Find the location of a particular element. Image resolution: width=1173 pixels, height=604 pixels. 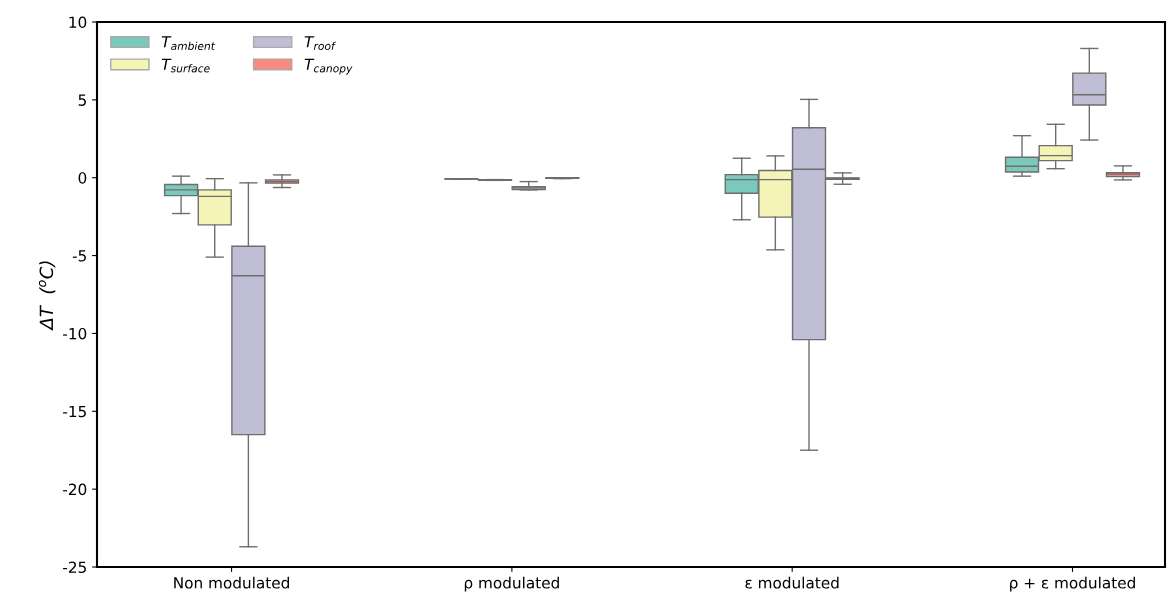

legend-label: T$_{canopy}$ is located at coordinates (328, 66).